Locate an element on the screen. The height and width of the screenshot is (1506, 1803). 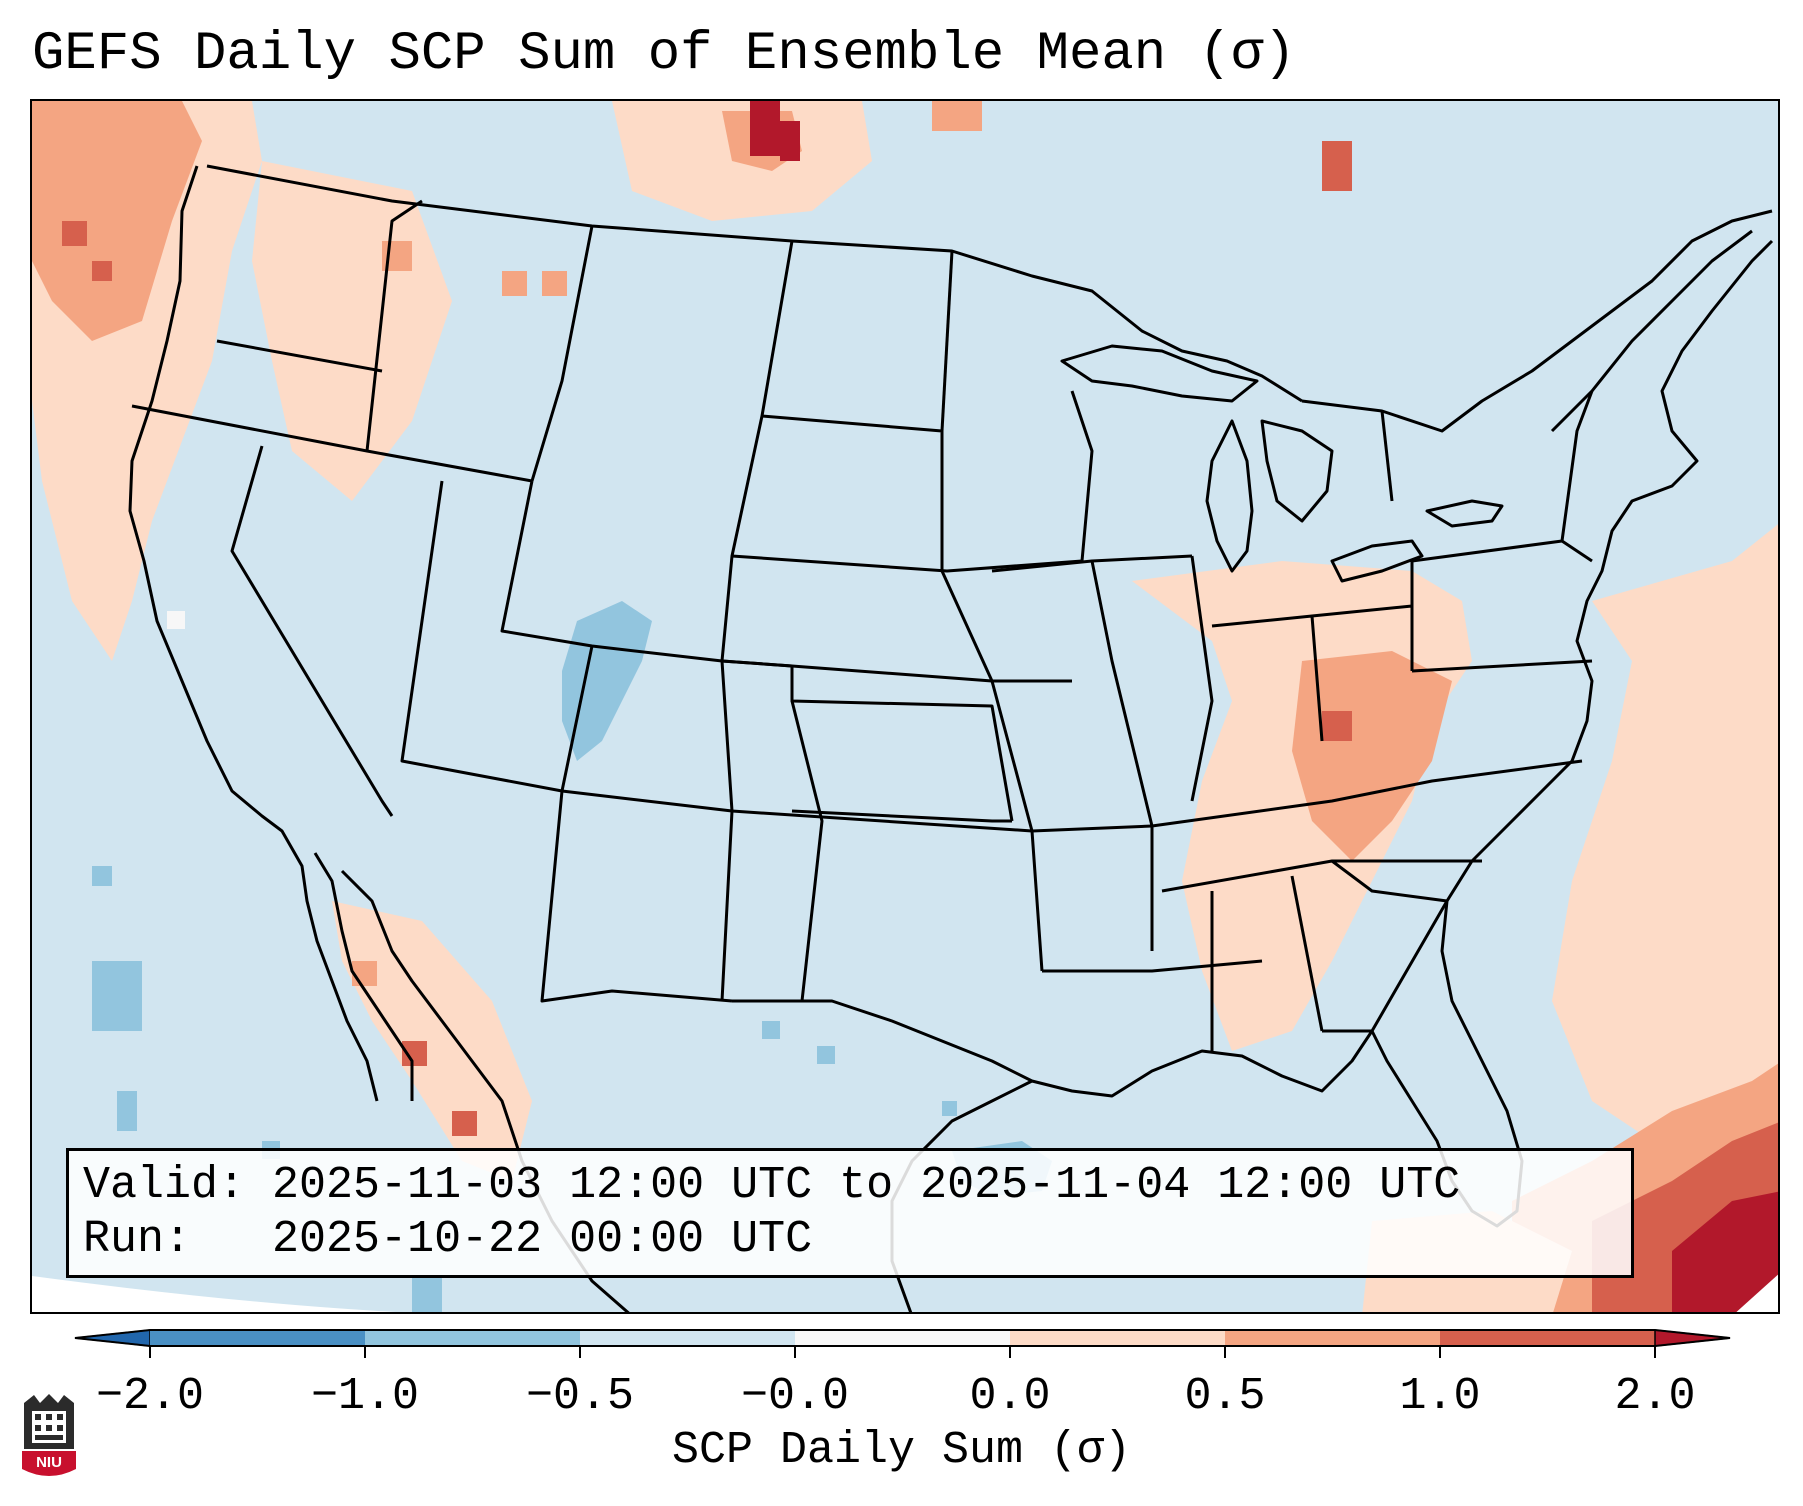
coast-atlantic is located at coordinates (1609, 570).